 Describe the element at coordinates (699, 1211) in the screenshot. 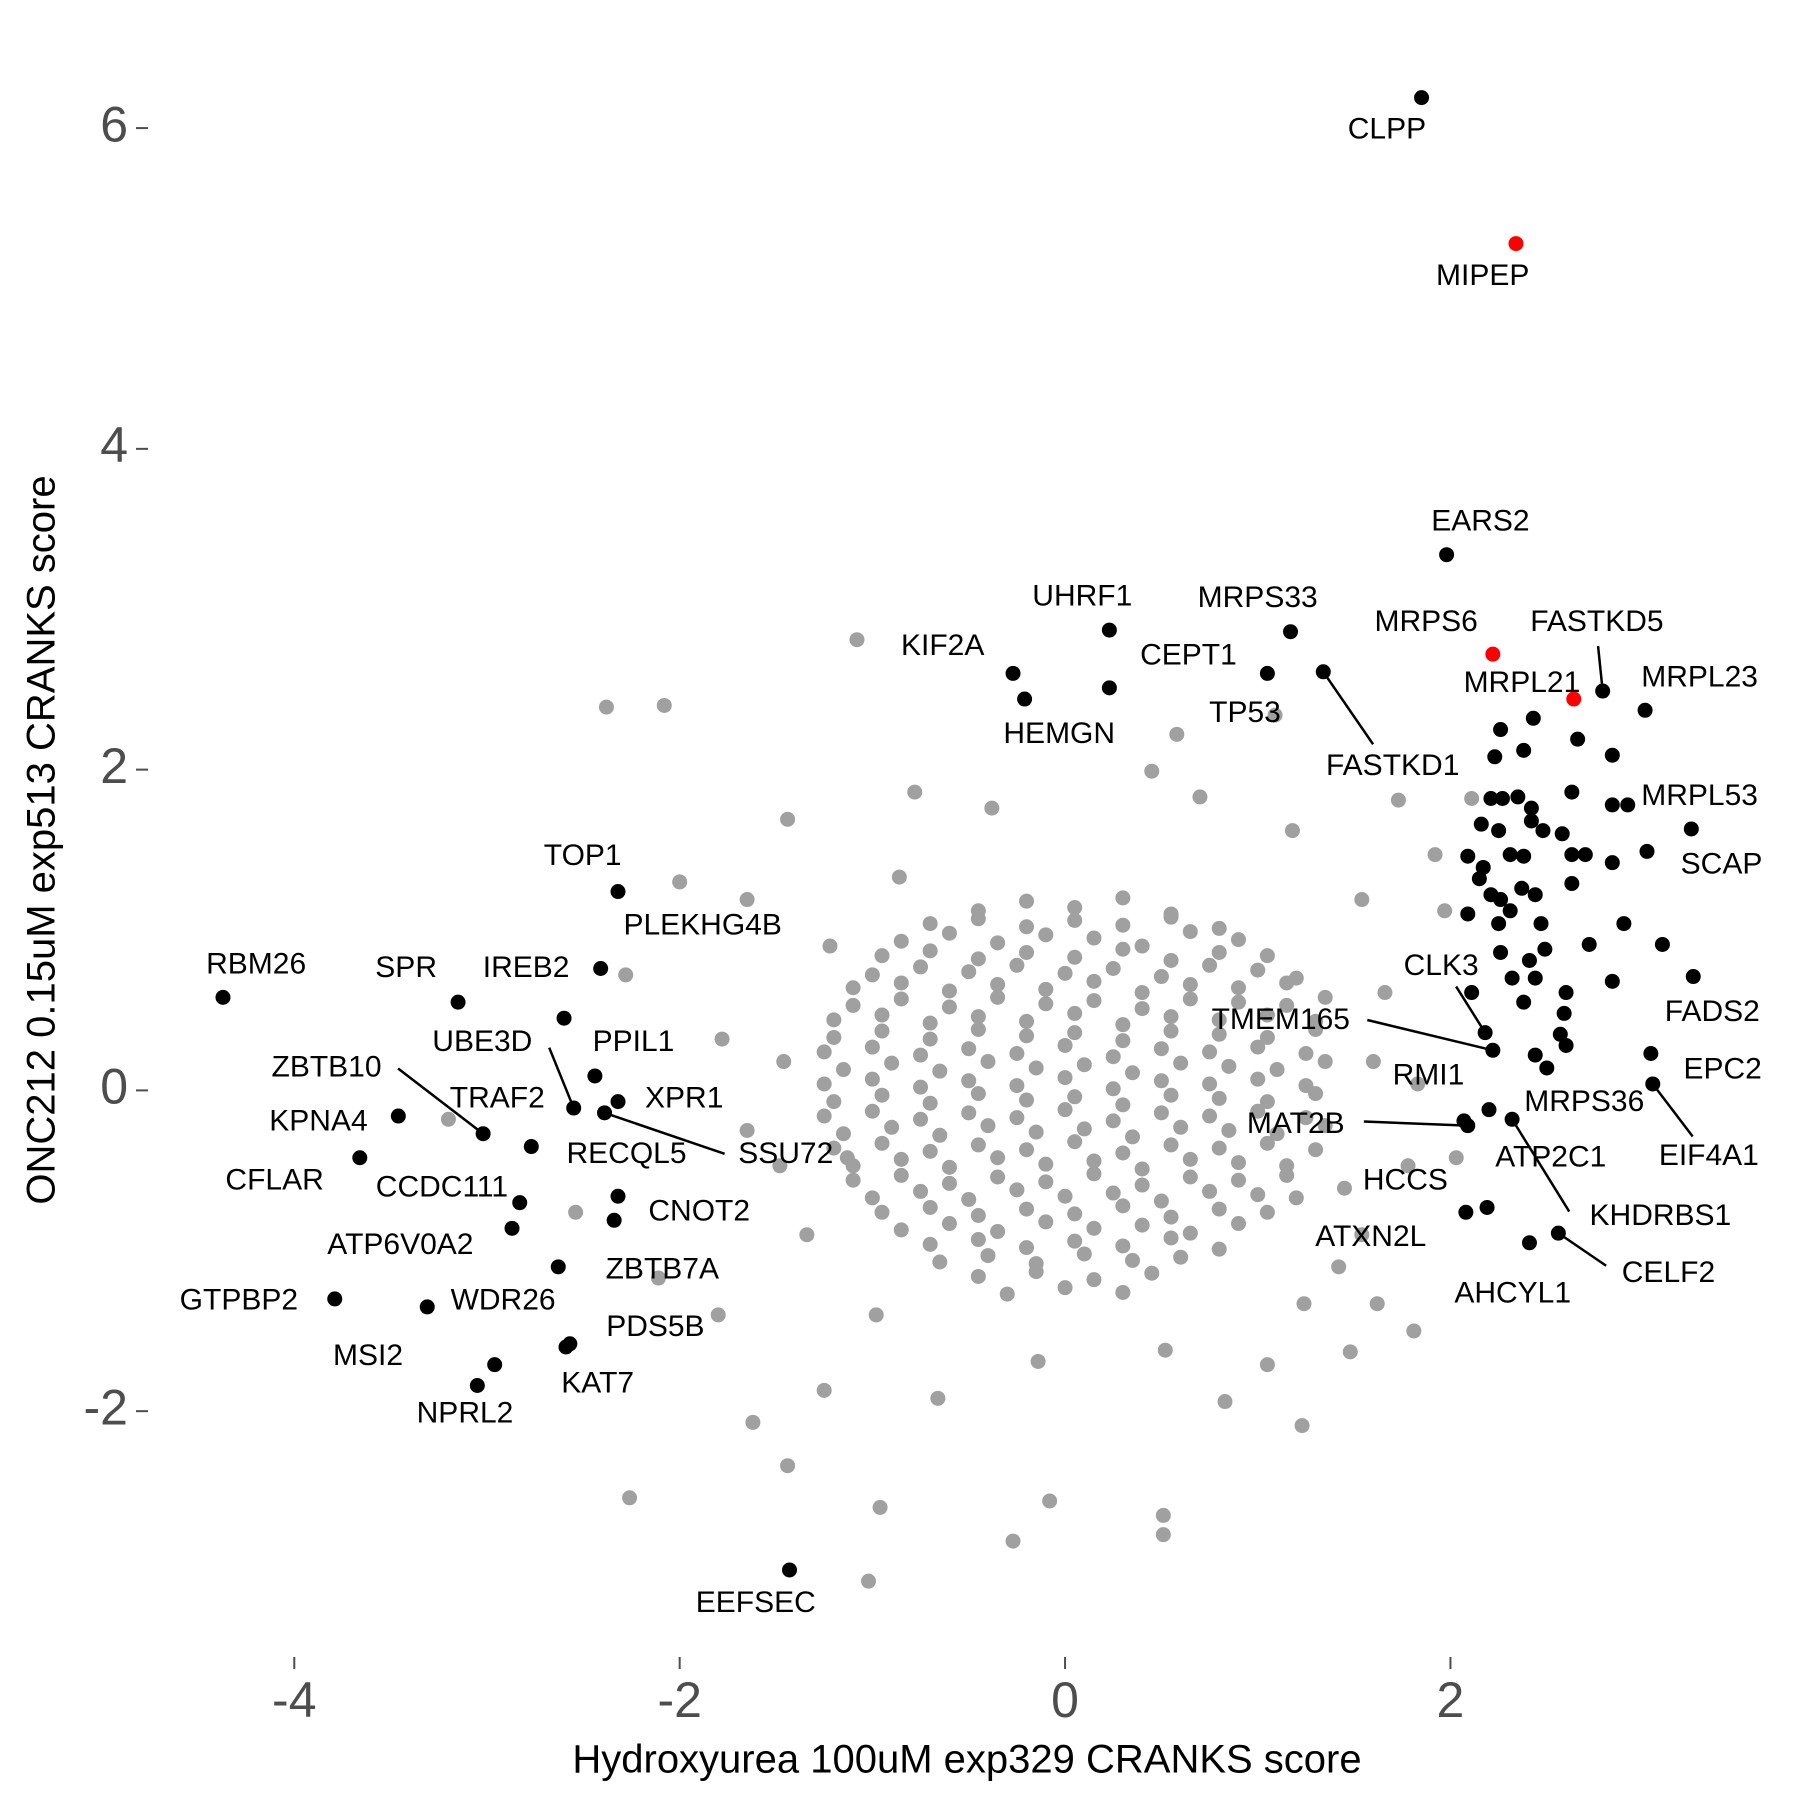

I see `point-label: CNOT2` at that location.